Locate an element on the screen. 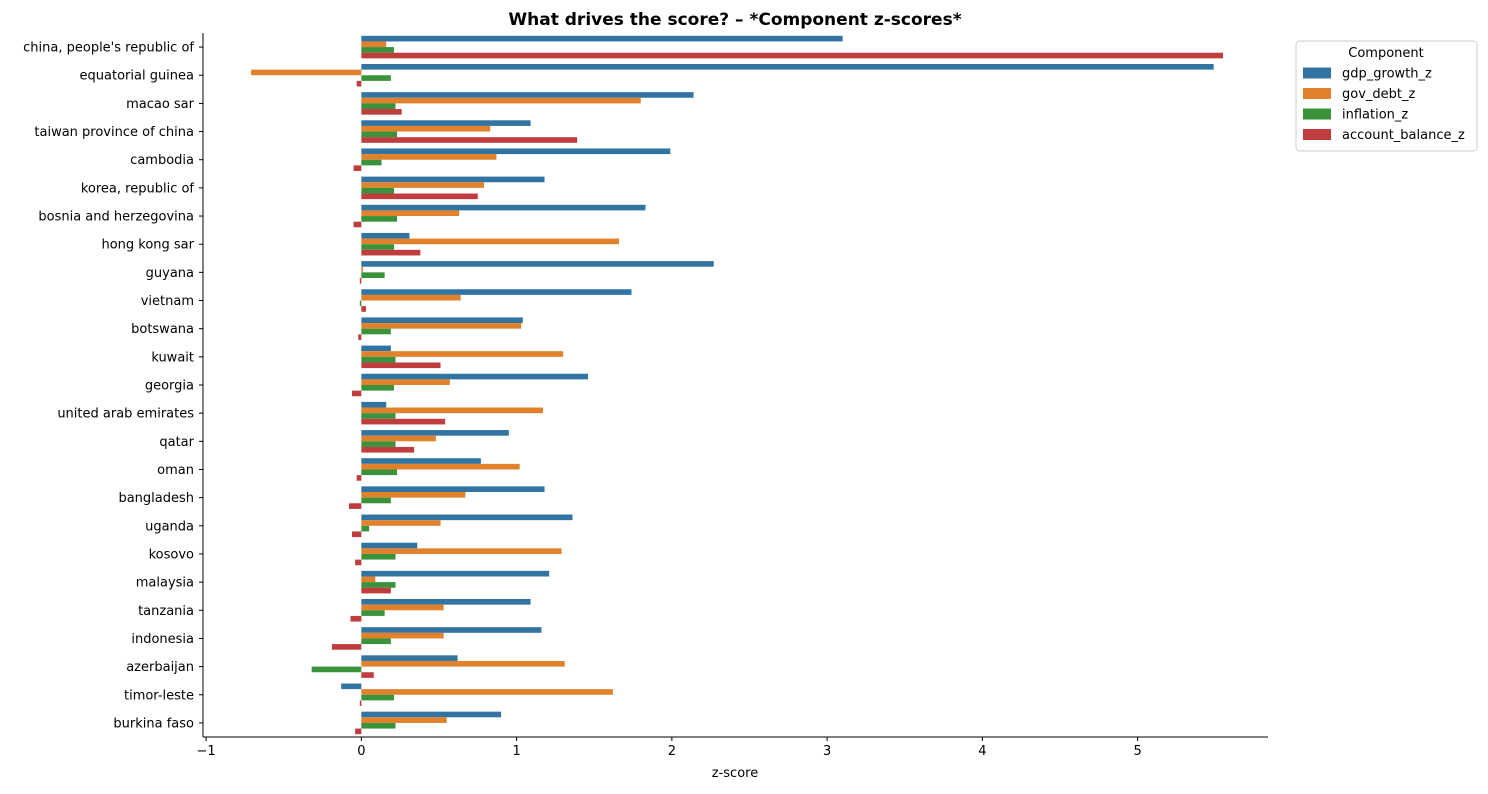 The image size is (1488, 794). legend-title: Component is located at coordinates (1385, 53).